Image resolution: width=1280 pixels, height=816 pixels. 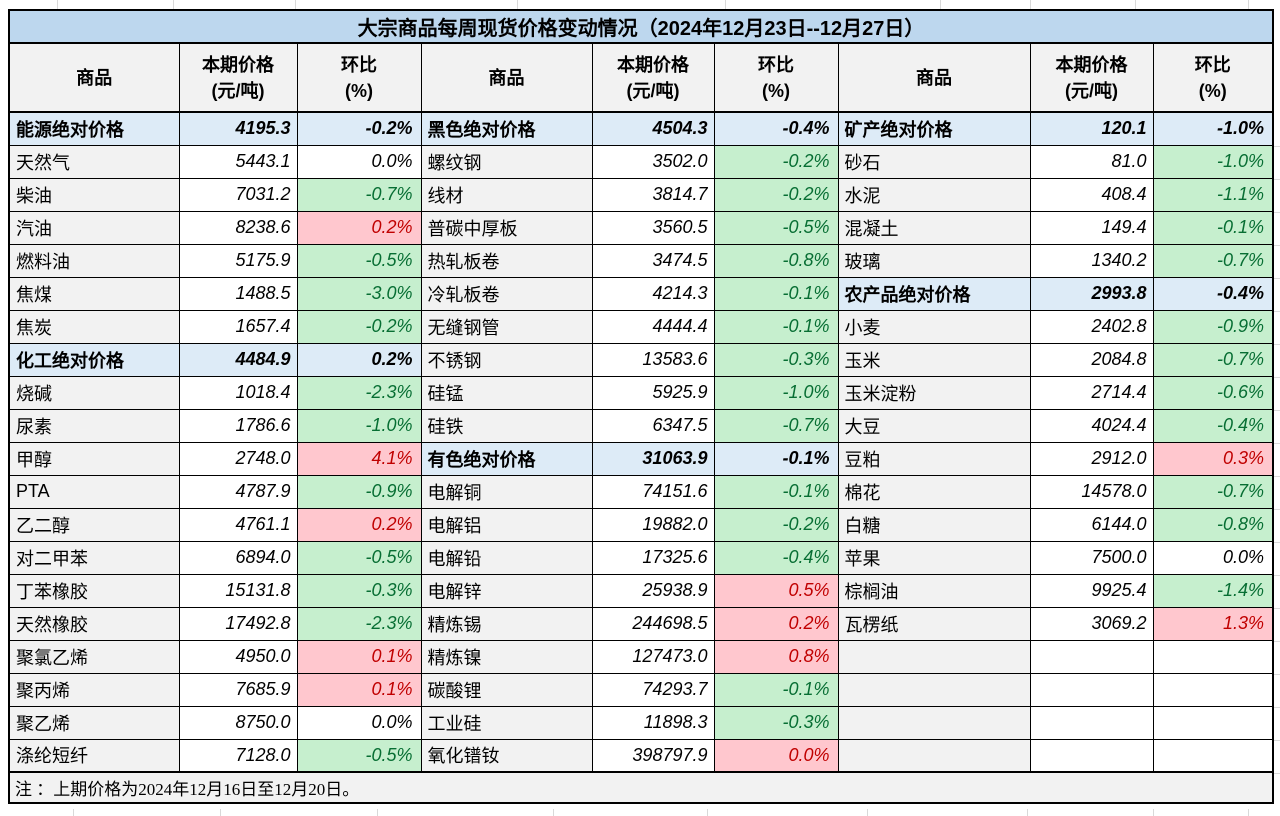 What do you see at coordinates (506, 359) in the screenshot?
I see `commodity-name-cell: 不锈钢` at bounding box center [506, 359].